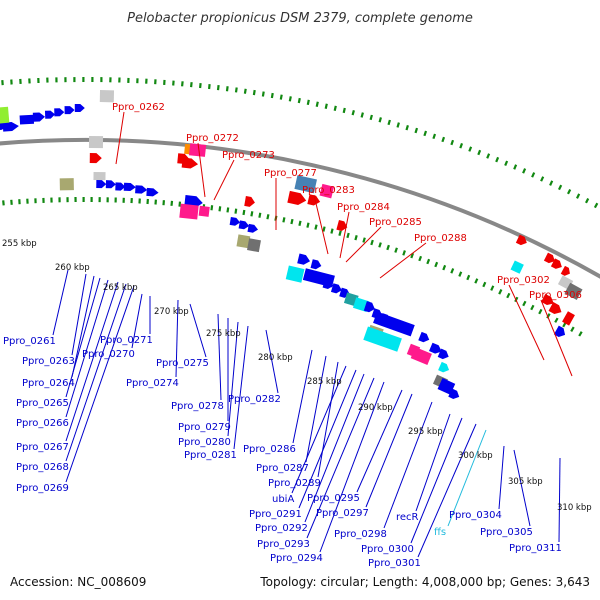 The image size is (600, 600). I want to click on gene-label: Ppro_0305, so click(506, 532).